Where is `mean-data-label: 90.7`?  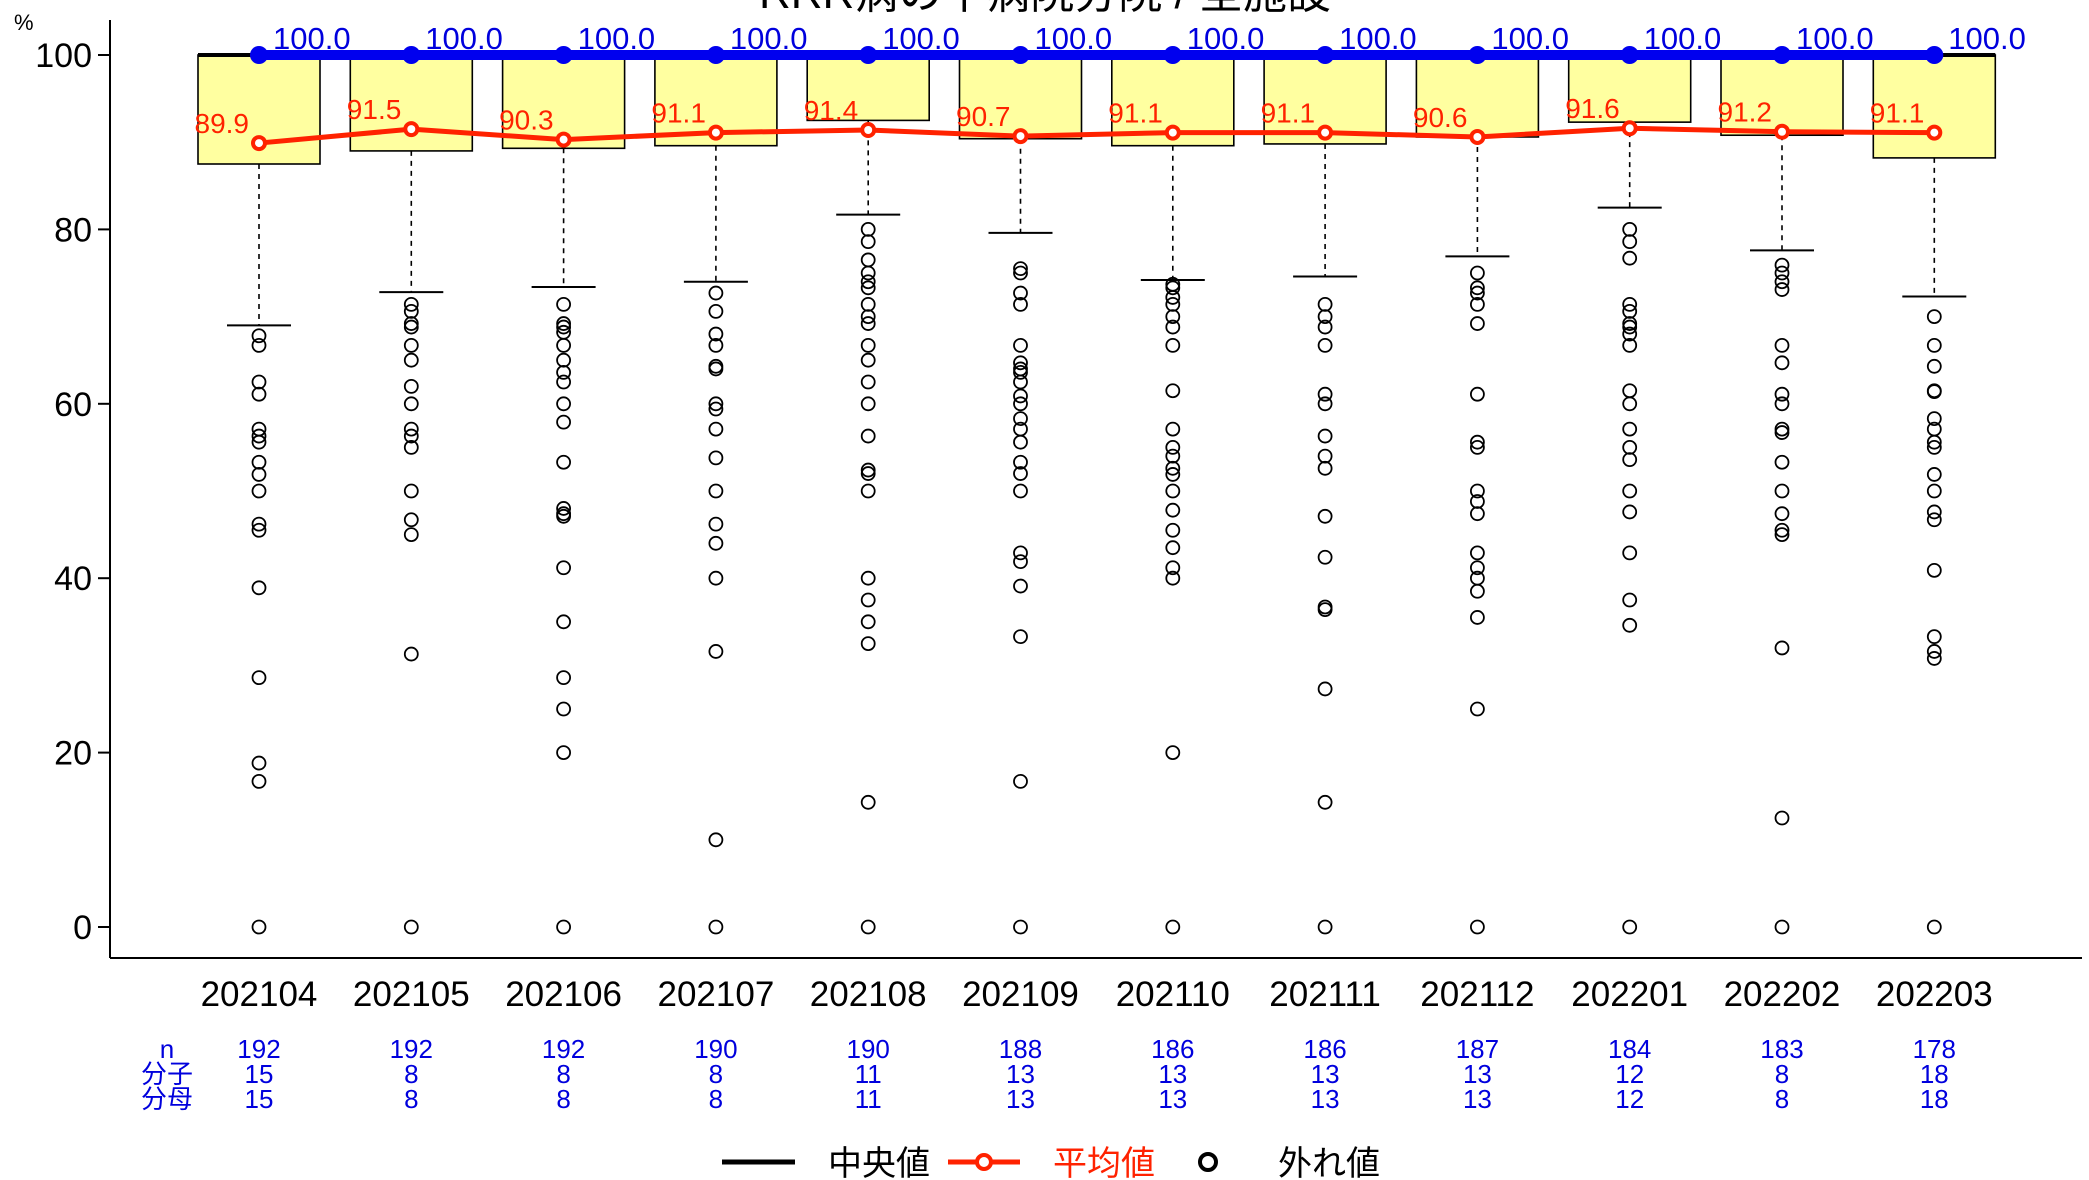 mean-data-label: 90.7 is located at coordinates (983, 116).